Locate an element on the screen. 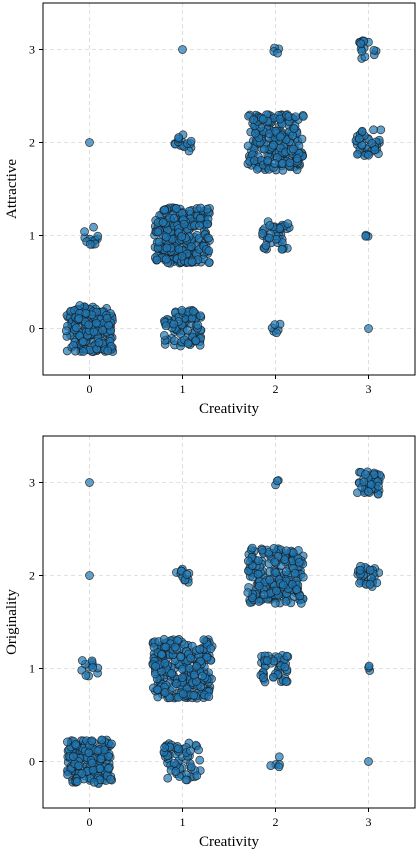 The width and height of the screenshot is (417, 850). y-tick-label: 2 is located at coordinates (32, 576).